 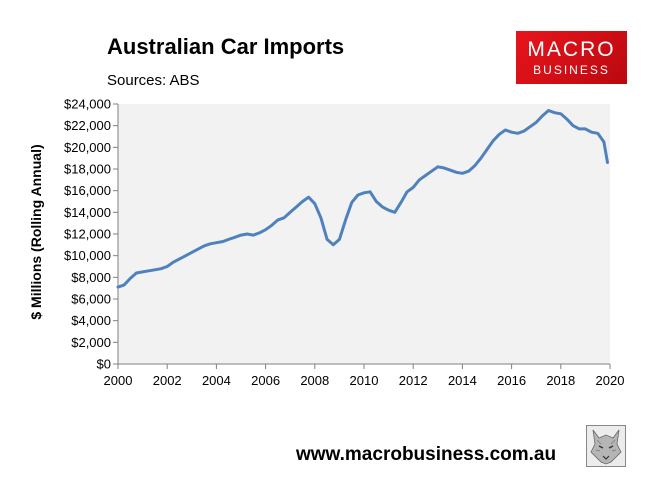 I want to click on logo-line-2: BUSINESS, so click(x=571, y=70).